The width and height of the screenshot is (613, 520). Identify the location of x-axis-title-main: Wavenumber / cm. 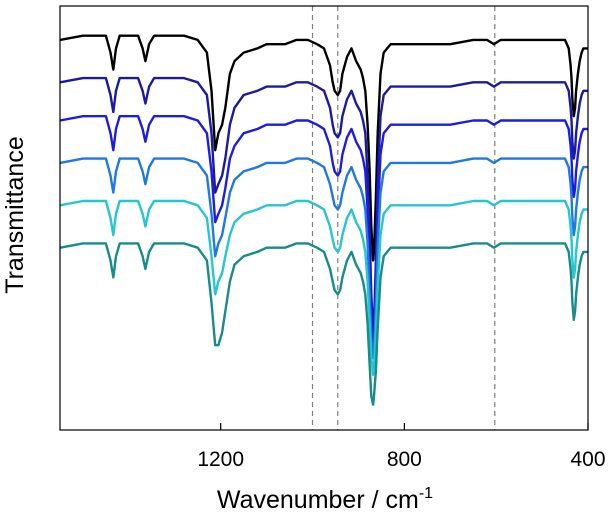
(318, 500).